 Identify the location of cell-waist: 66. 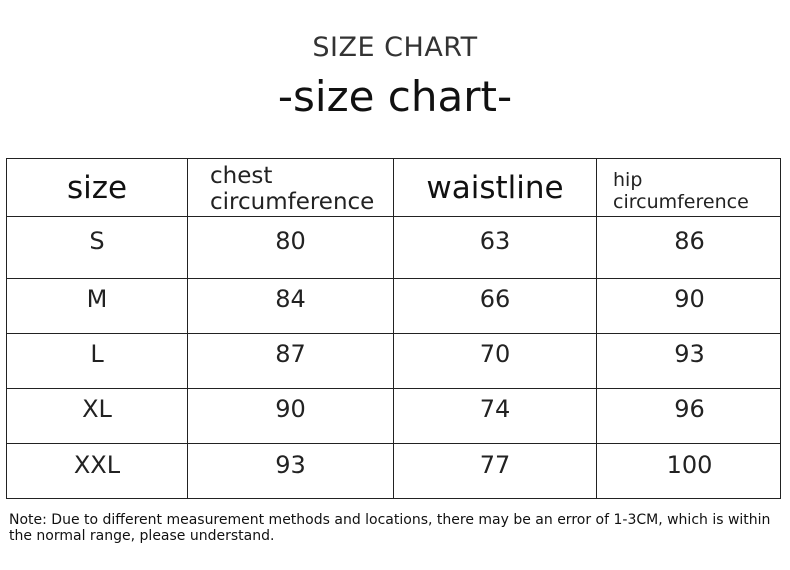
(495, 299).